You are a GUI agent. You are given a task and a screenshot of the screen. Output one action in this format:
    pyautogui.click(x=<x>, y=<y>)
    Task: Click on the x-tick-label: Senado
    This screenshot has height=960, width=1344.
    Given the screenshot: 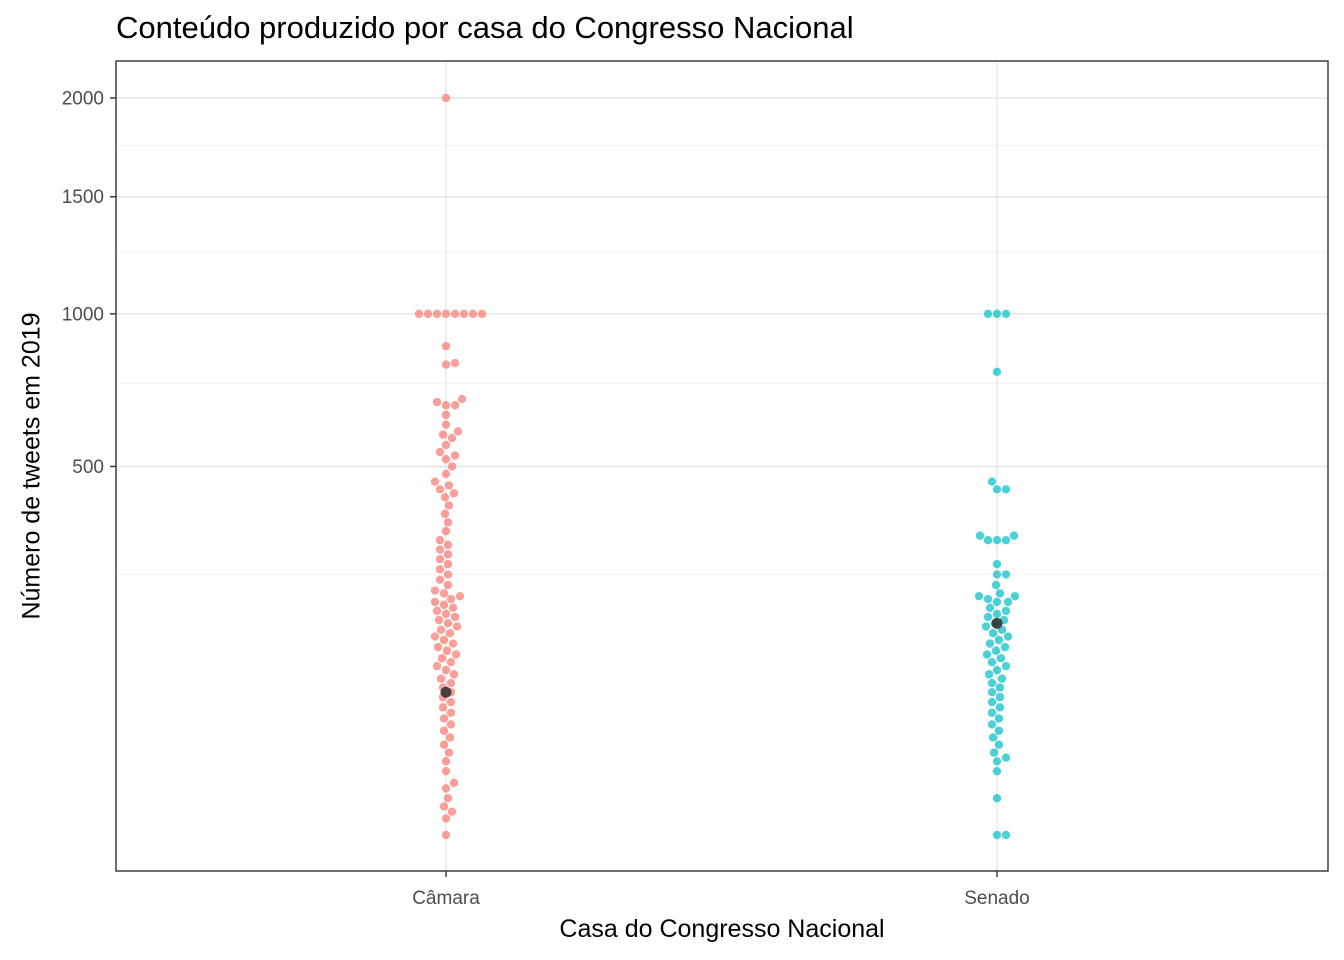 What is the action you would take?
    pyautogui.click(x=997, y=898)
    